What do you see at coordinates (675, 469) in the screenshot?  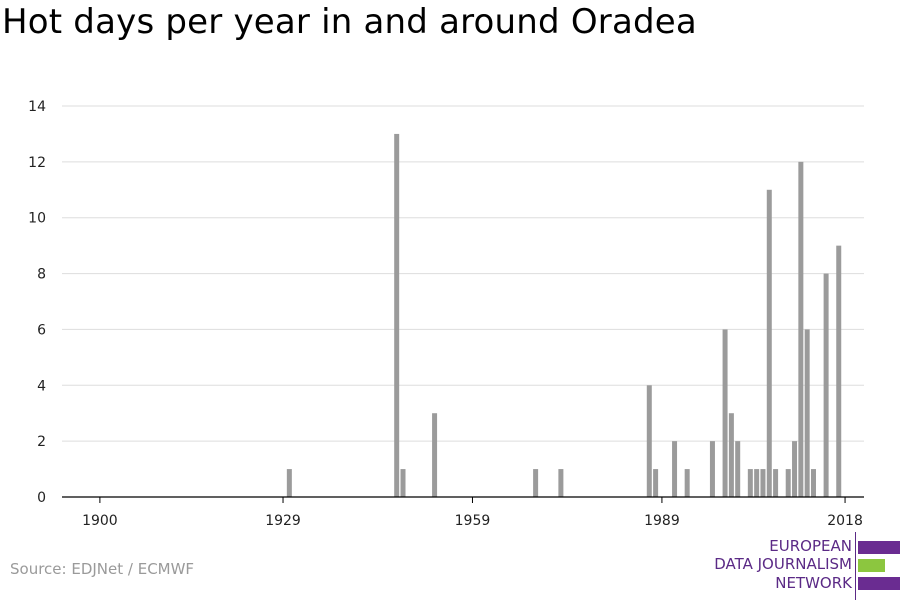 I see `bar-1991` at bounding box center [675, 469].